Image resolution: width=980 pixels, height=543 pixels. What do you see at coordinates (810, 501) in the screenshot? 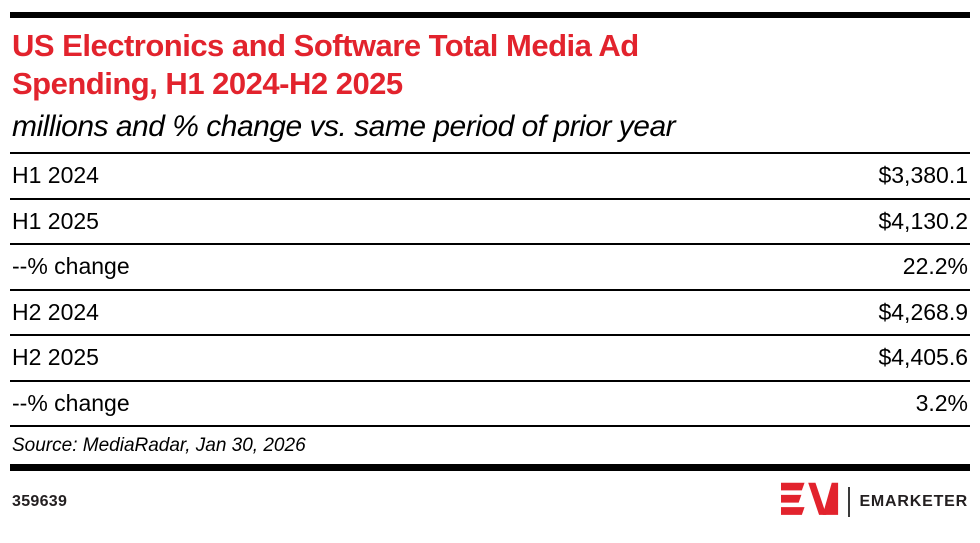
I see `emarketer-em-logo-icon` at bounding box center [810, 501].